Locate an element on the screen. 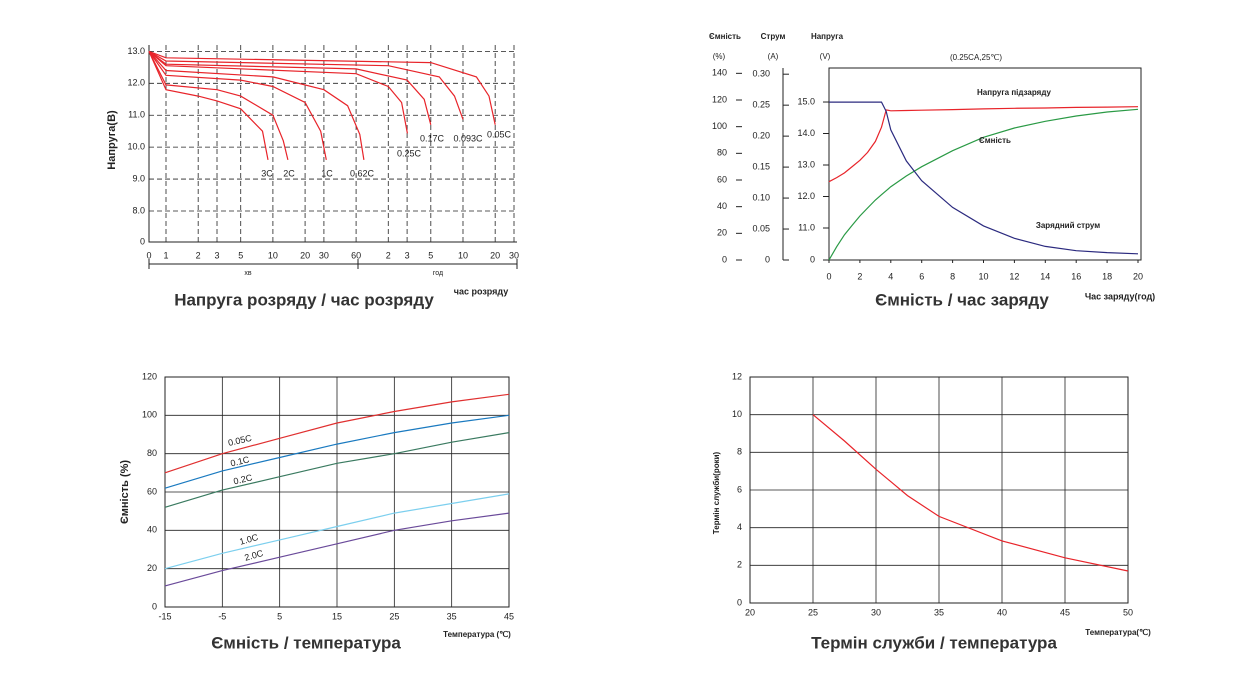  plot-frame is located at coordinates (985, 164).